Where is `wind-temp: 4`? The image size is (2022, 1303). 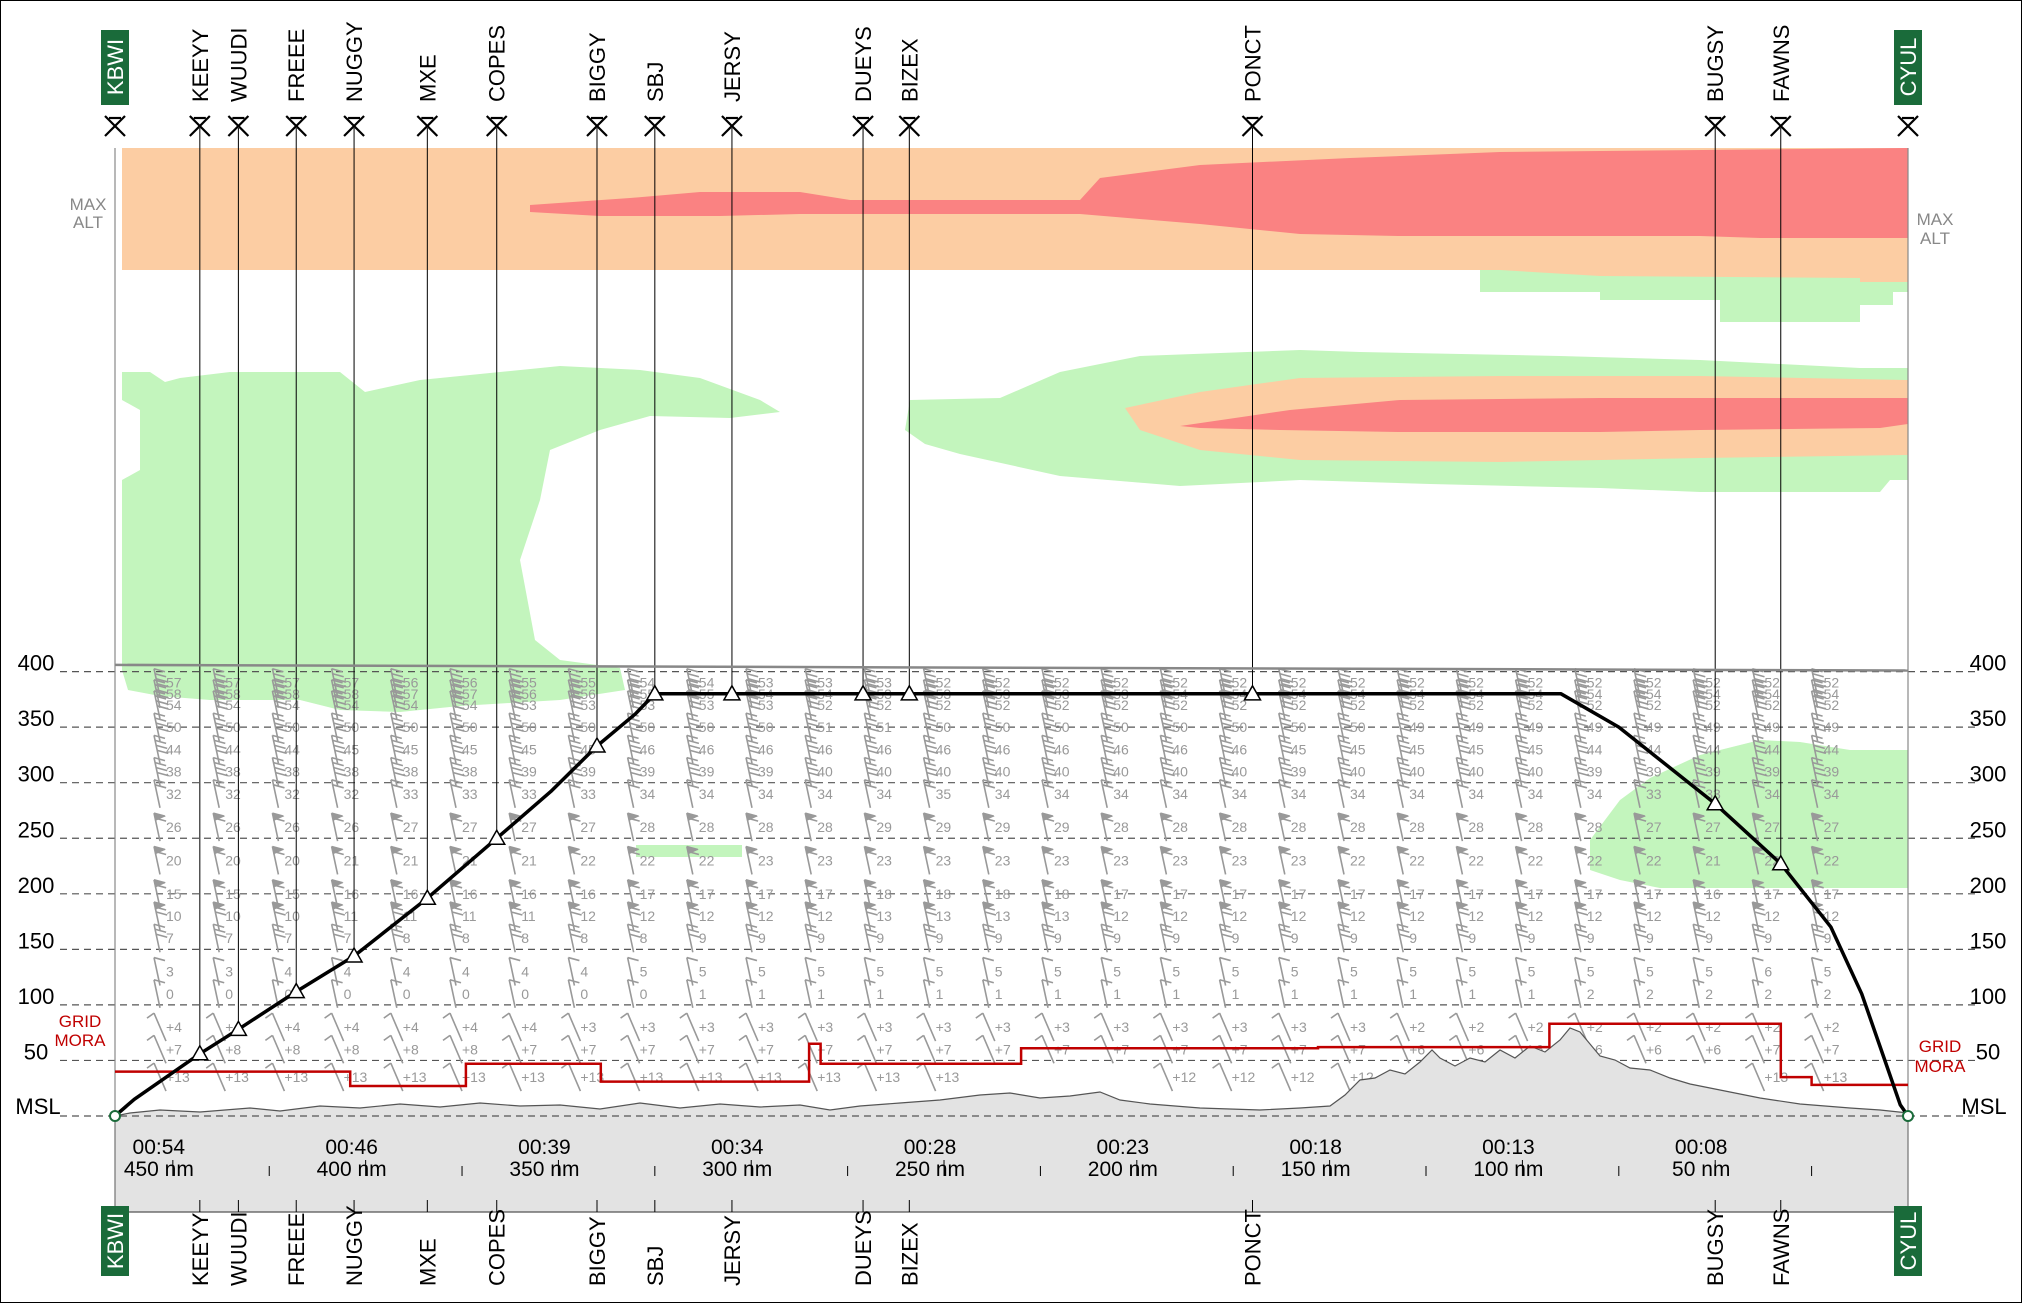
wind-temp: 4 is located at coordinates (348, 972).